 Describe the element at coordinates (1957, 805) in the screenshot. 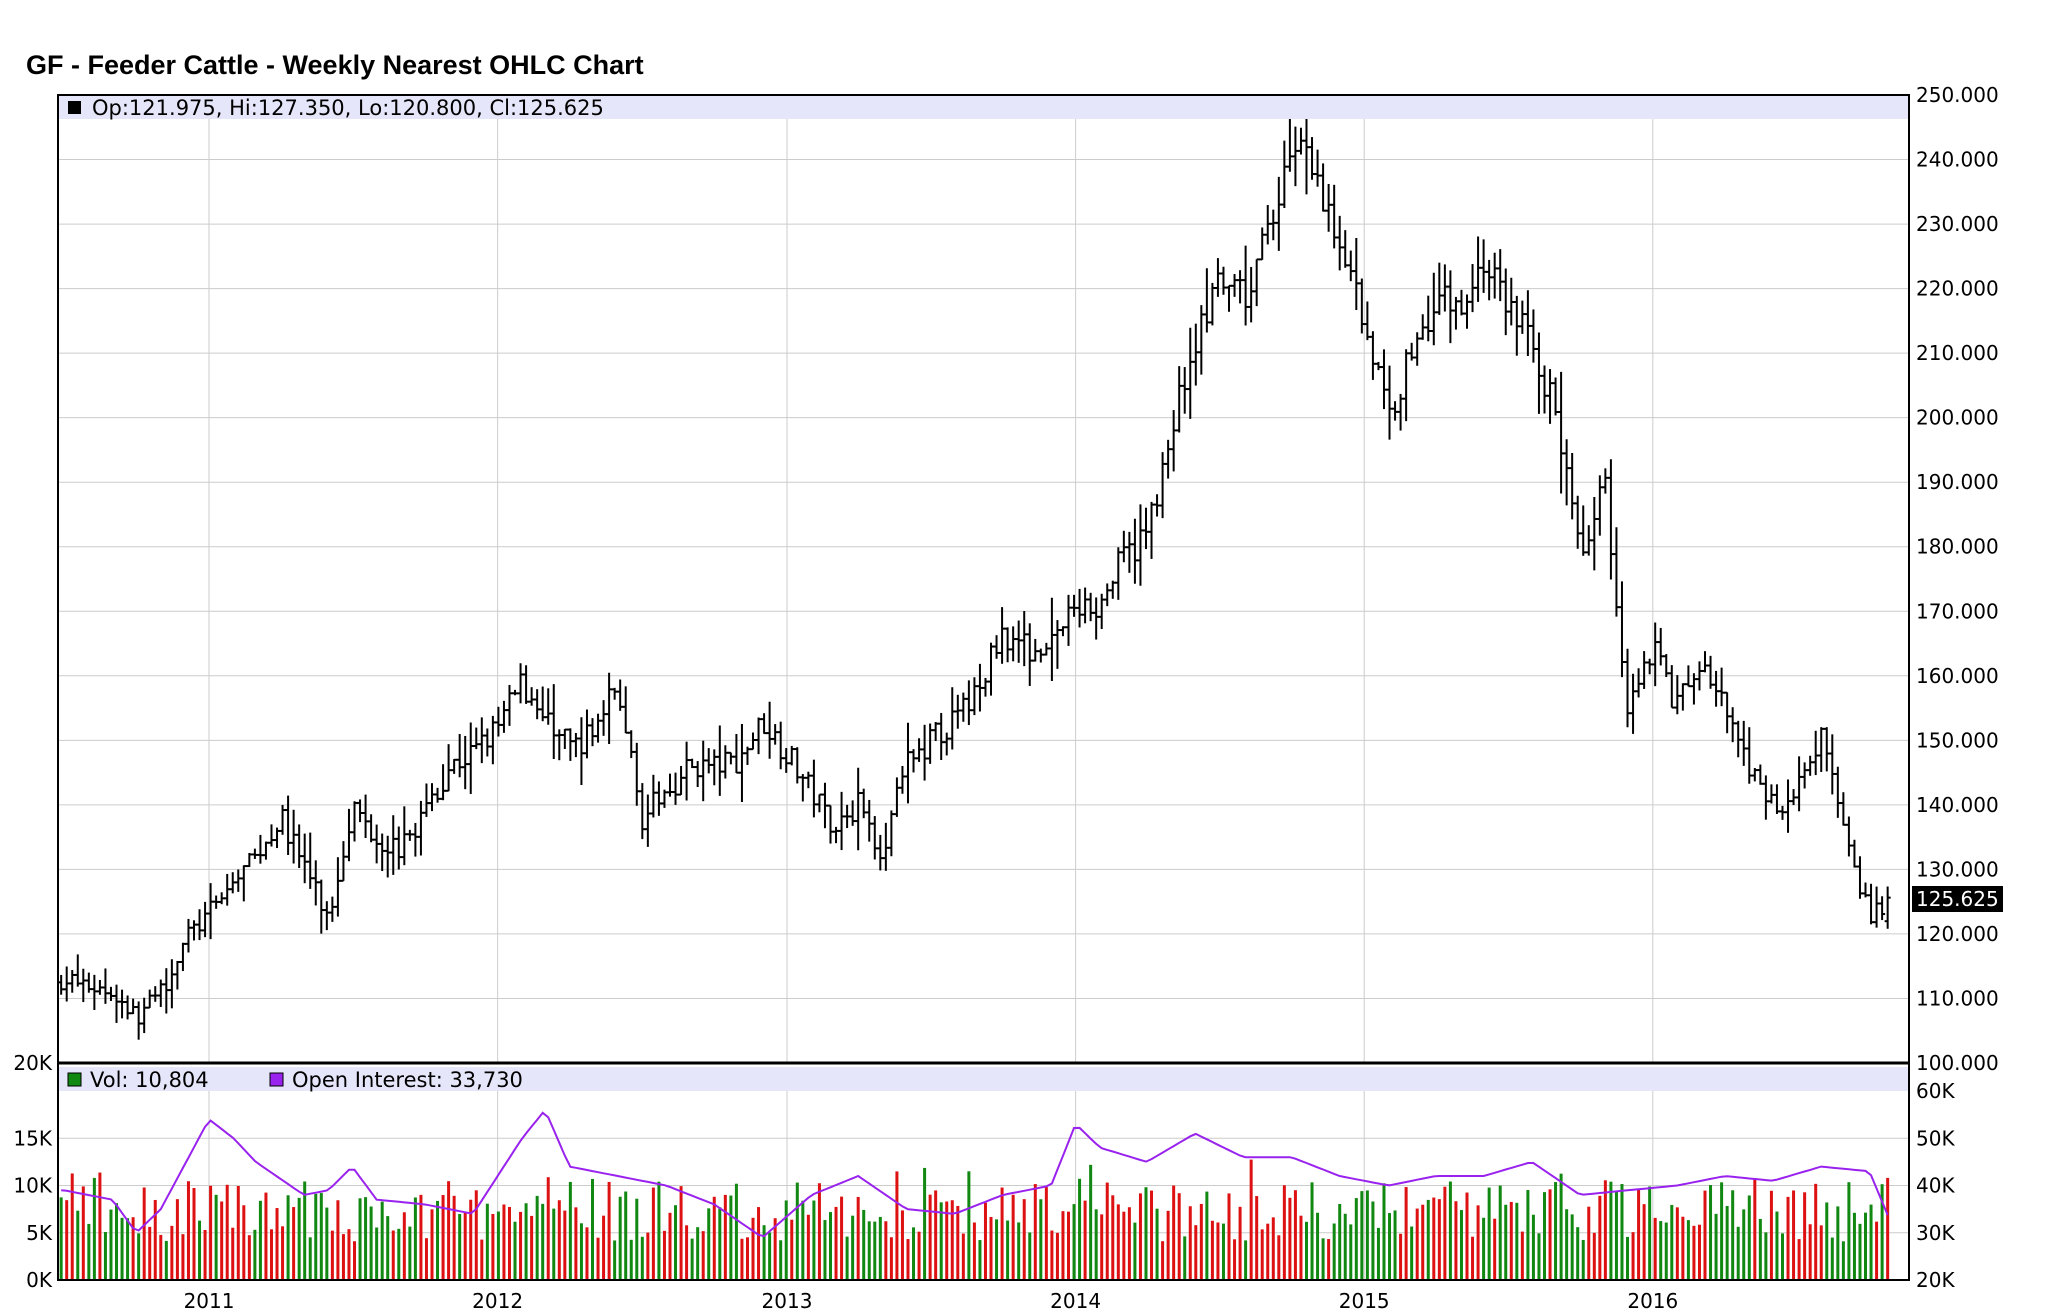

I see `price-tick-label: 140.000` at that location.